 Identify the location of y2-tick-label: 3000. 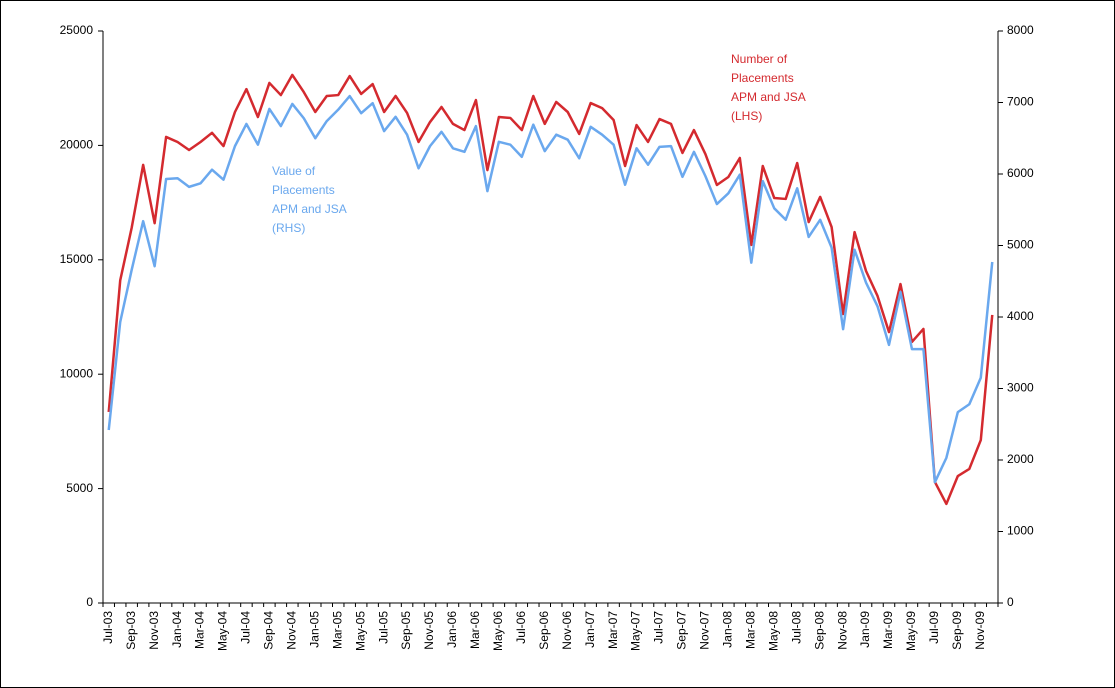
(1020, 388).